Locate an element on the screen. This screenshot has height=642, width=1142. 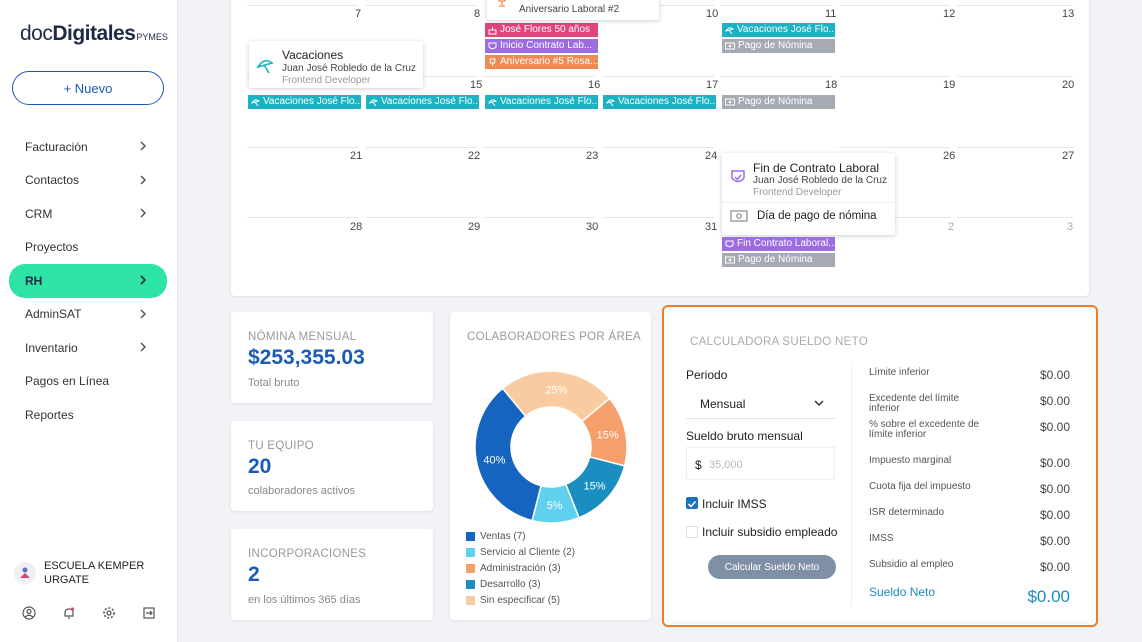
day-number: 12 is located at coordinates (949, 14).